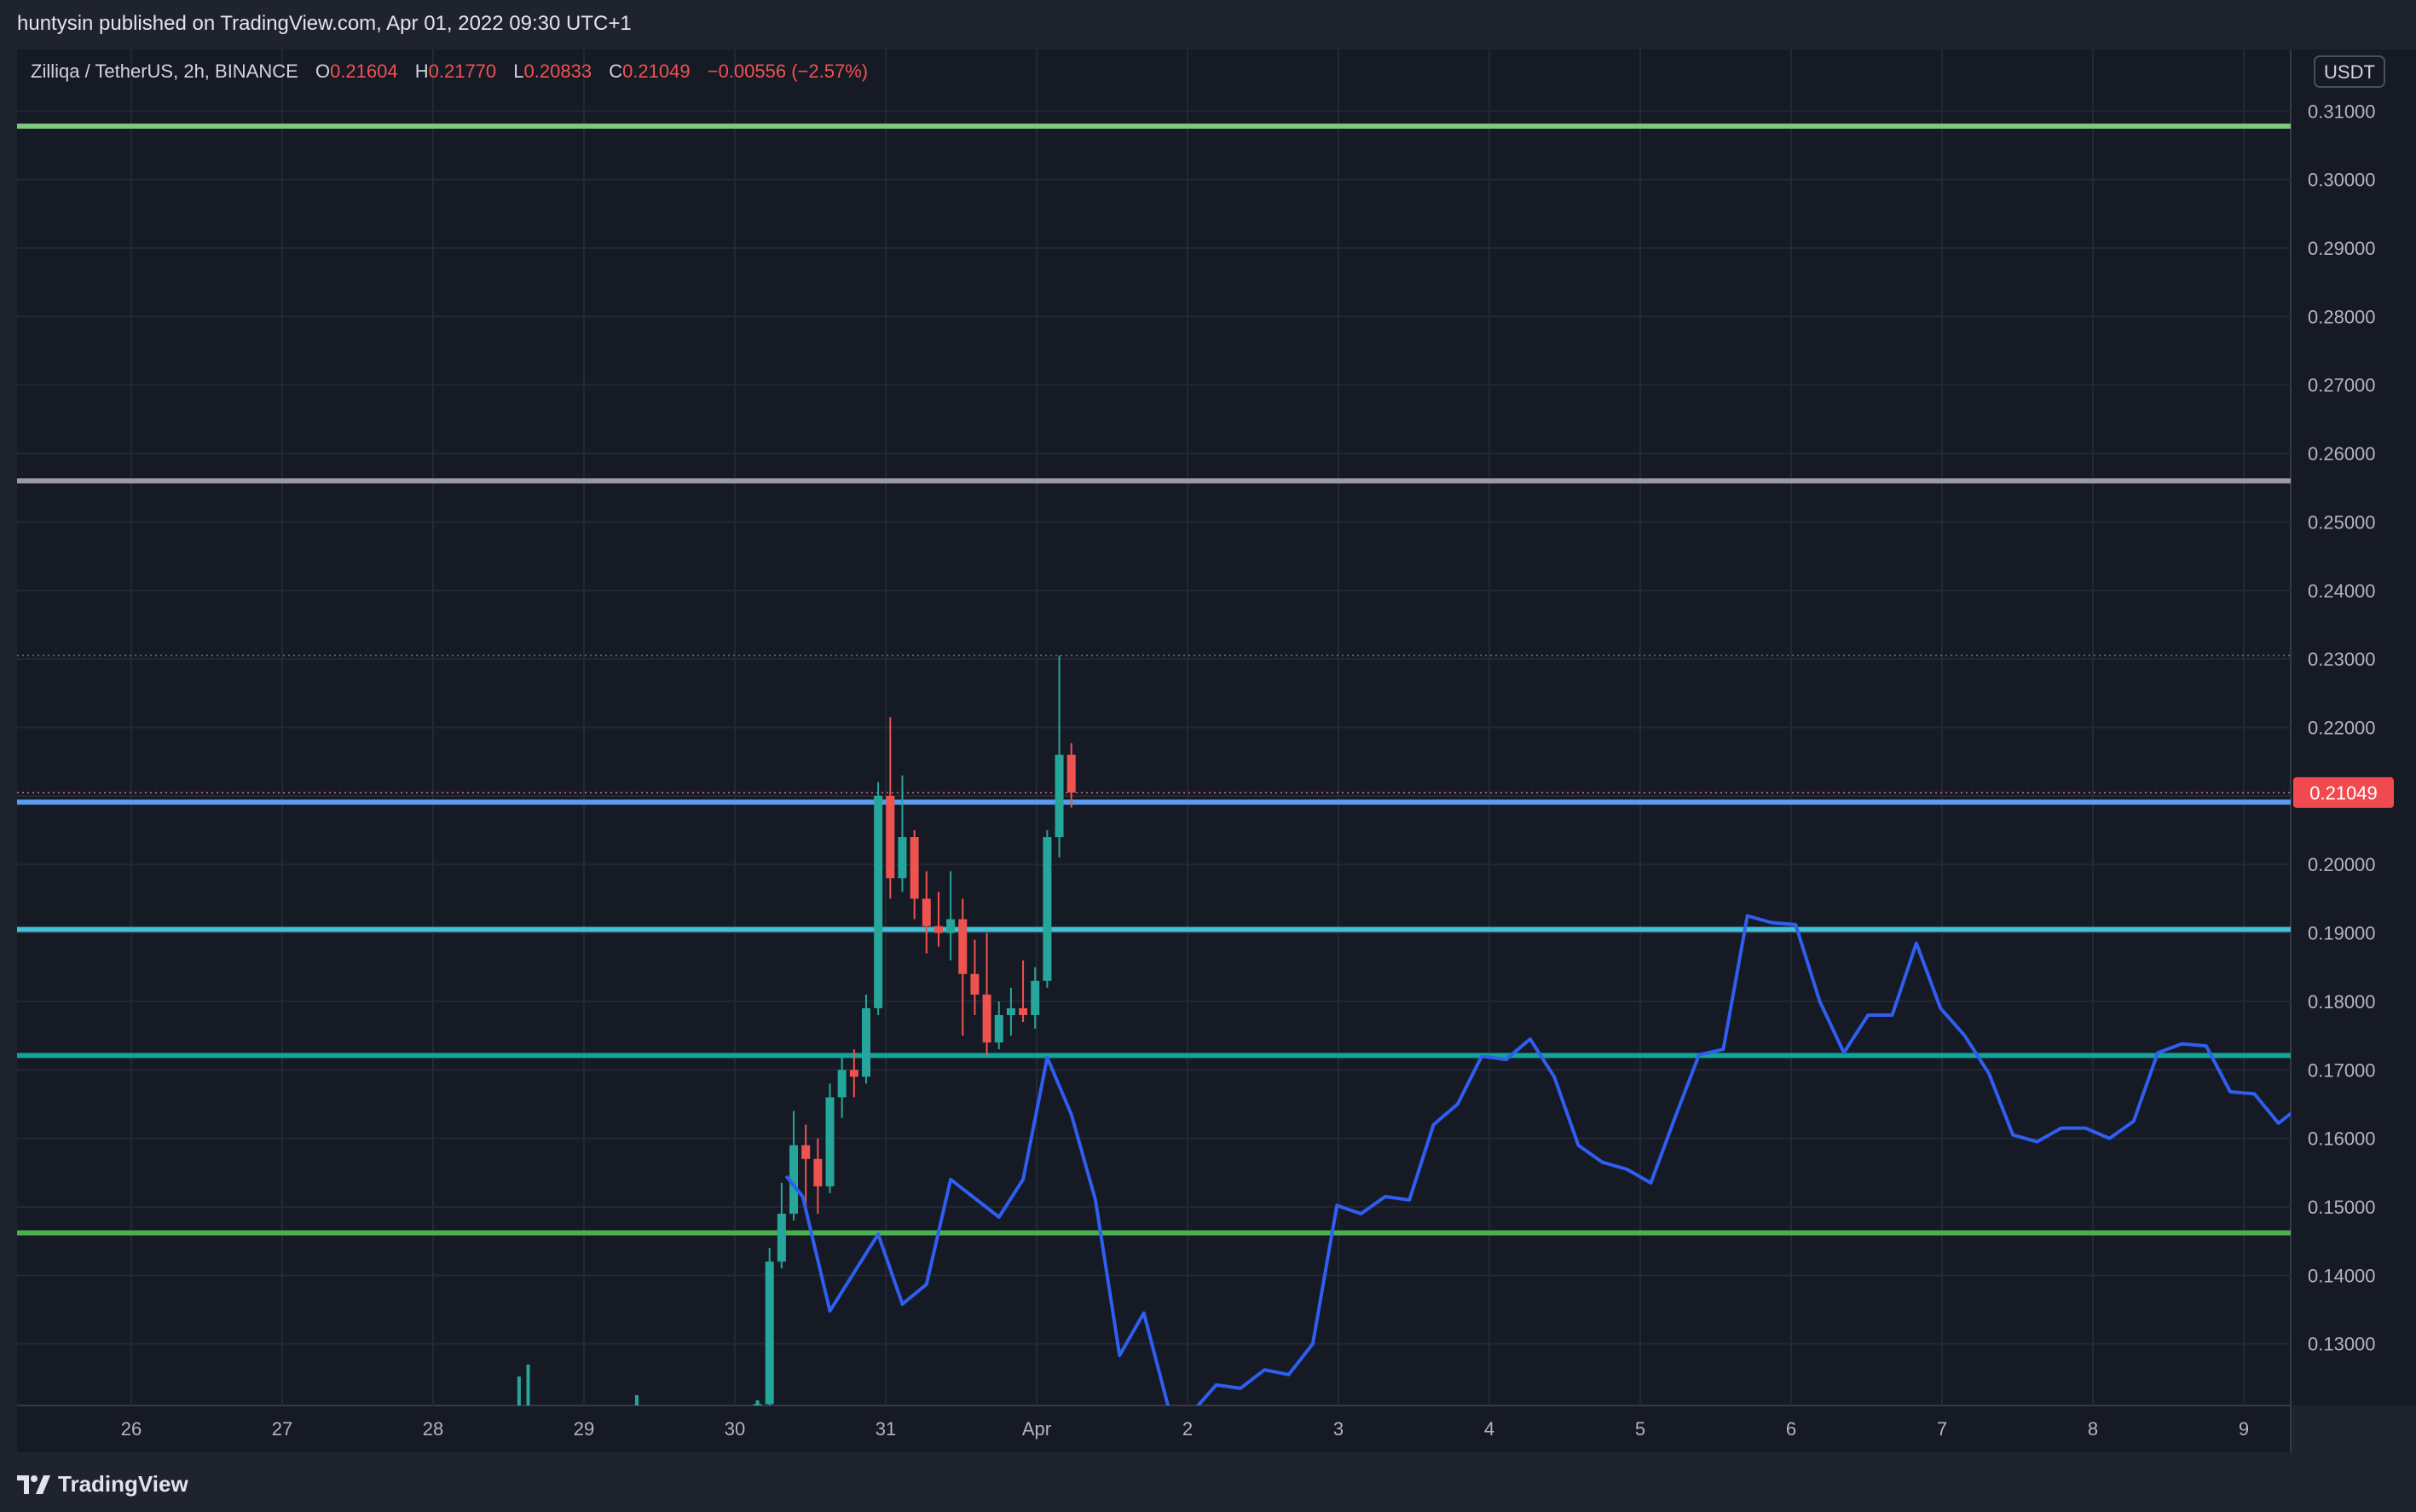 This screenshot has width=2416, height=1512. Describe the element at coordinates (2093, 1429) in the screenshot. I see `time-tick-label: 8` at that location.